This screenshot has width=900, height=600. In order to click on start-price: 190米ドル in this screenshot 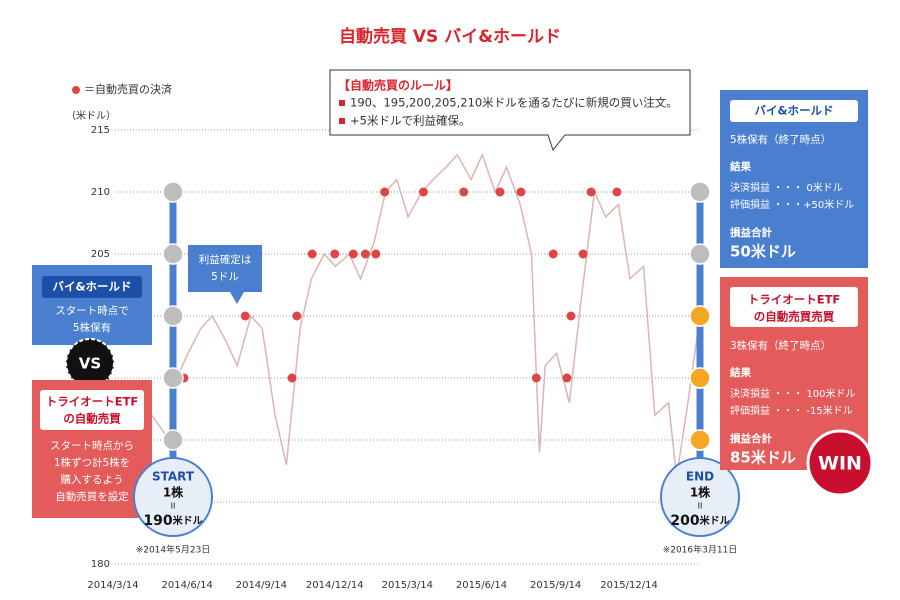, I will do `click(172, 521)`.